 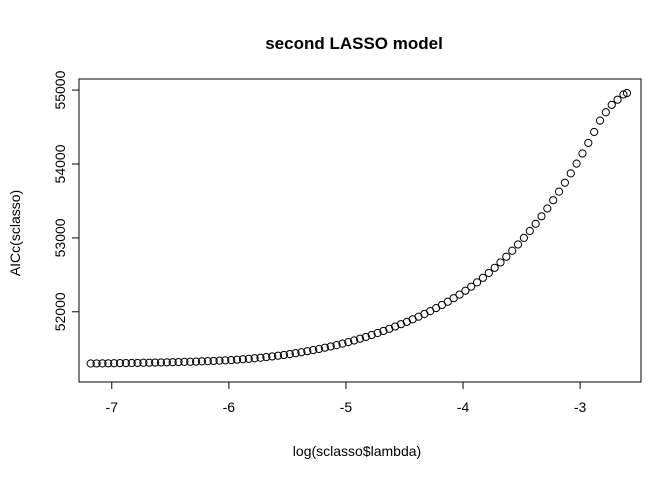 I want to click on x-tick-label: -3, so click(x=580, y=407).